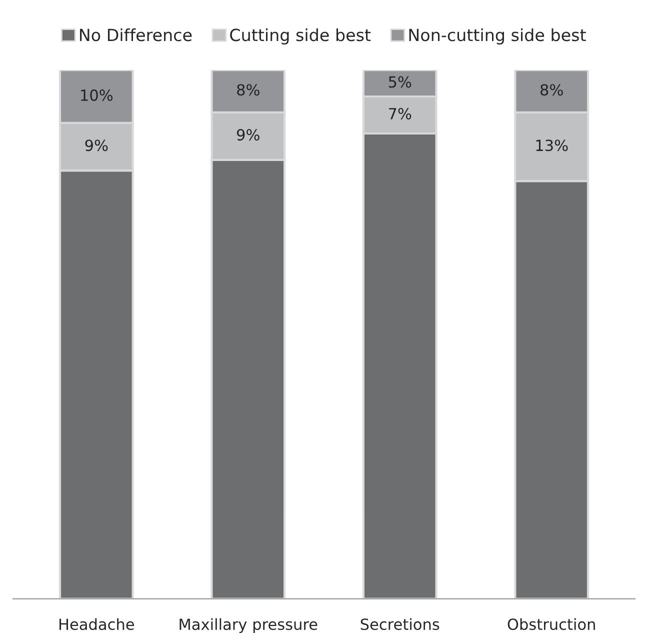 The image size is (648, 637). I want to click on legend-label: No Difference, so click(136, 35).